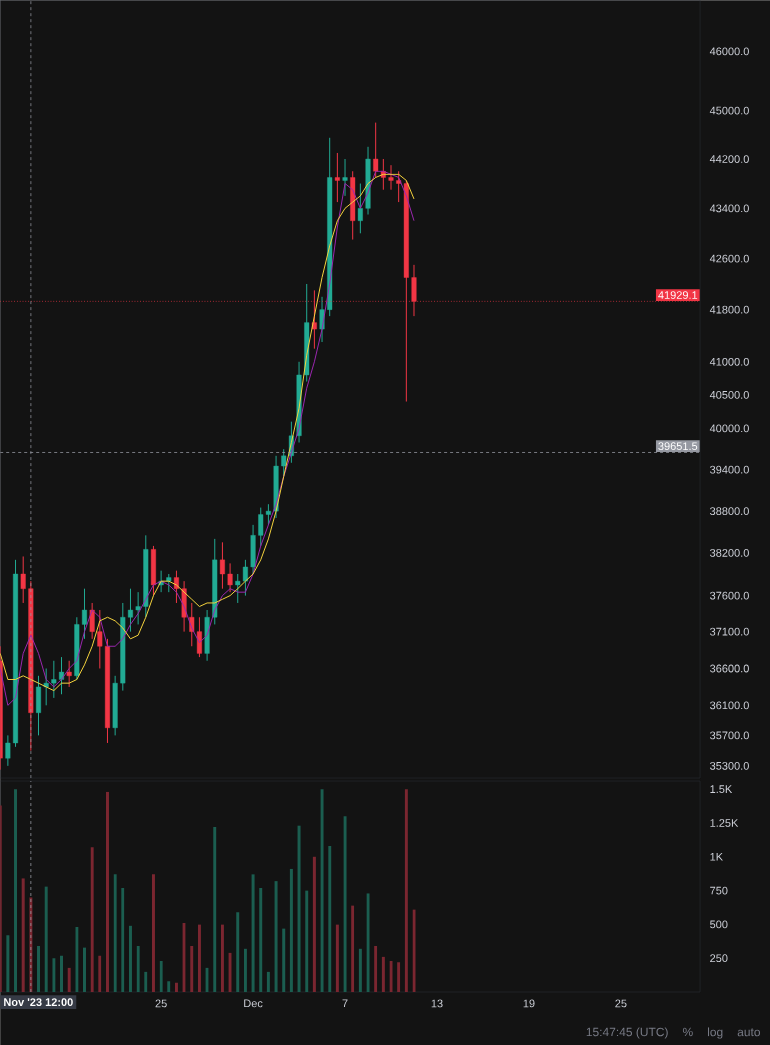 The width and height of the screenshot is (770, 1045). What do you see at coordinates (678, 446) in the screenshot?
I see `ref-line-label: 39651.5` at bounding box center [678, 446].